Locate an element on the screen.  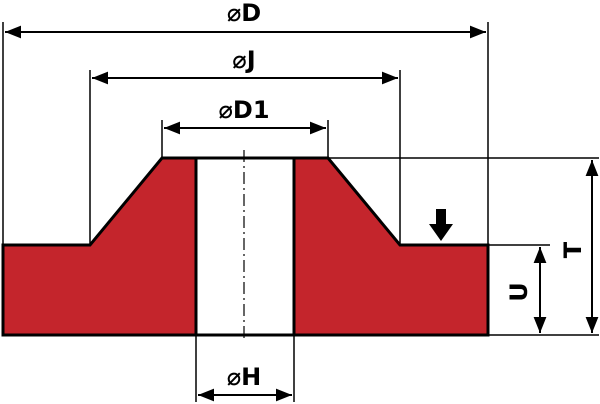
wheel-left is located at coordinates (99, 246).